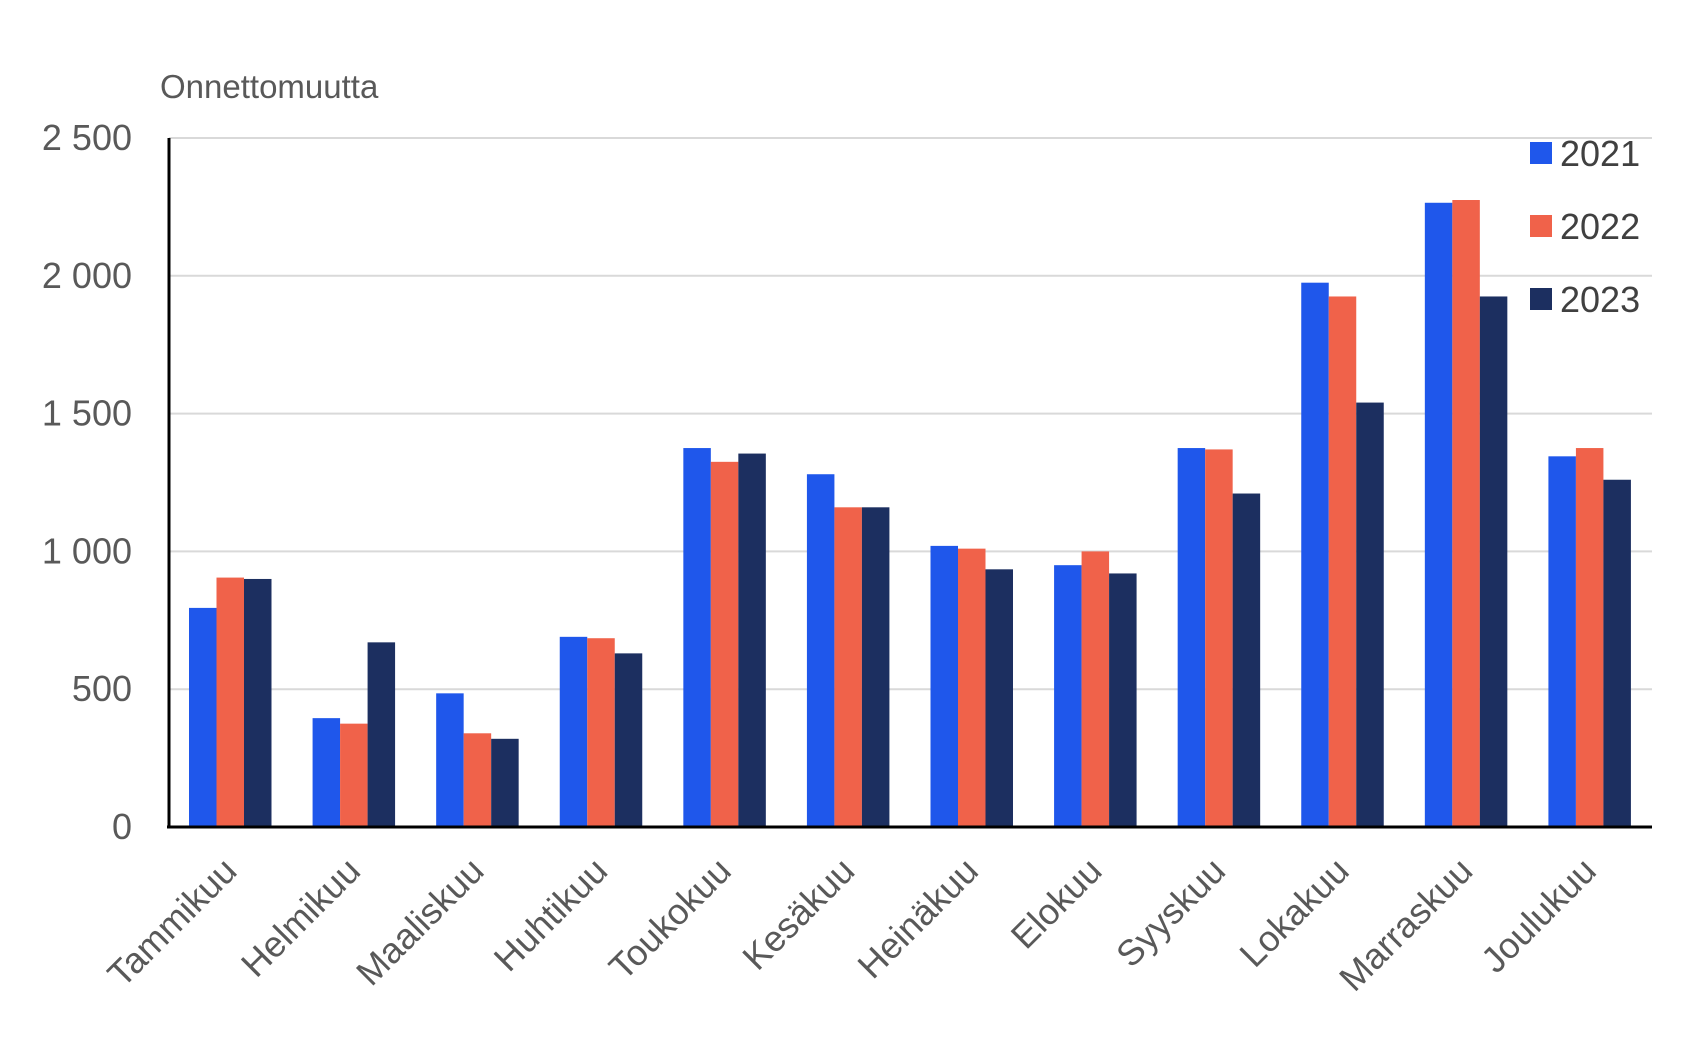 This screenshot has height=1046, width=1689. I want to click on bar-2023-heinäkuu, so click(999, 698).